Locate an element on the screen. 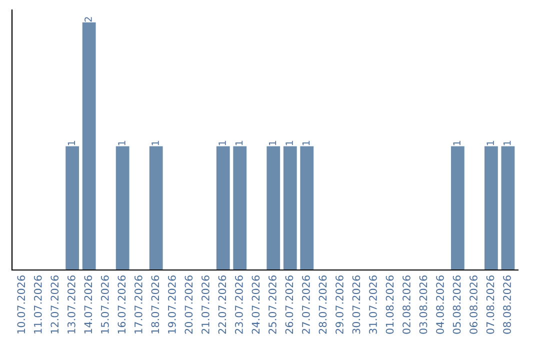 This screenshot has height=340, width=540. x-tick-label: 31.07.2026 is located at coordinates (373, 305).